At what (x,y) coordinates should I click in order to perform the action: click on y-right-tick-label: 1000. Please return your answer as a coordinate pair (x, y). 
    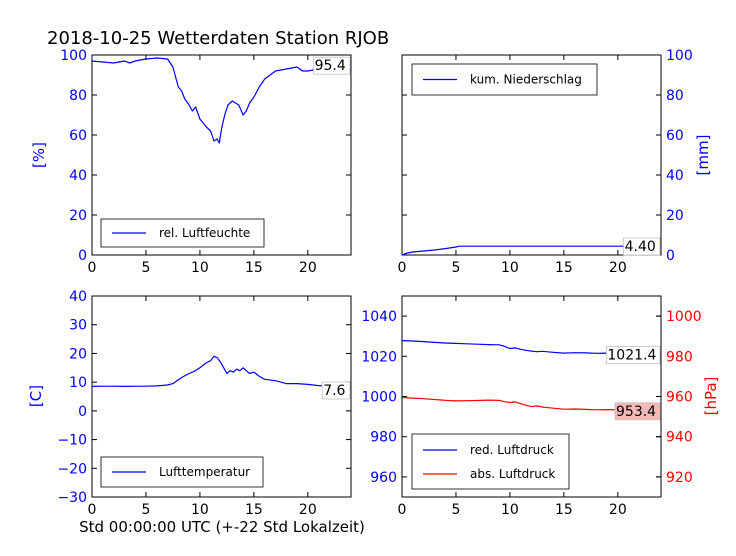
    Looking at the image, I should click on (684, 317).